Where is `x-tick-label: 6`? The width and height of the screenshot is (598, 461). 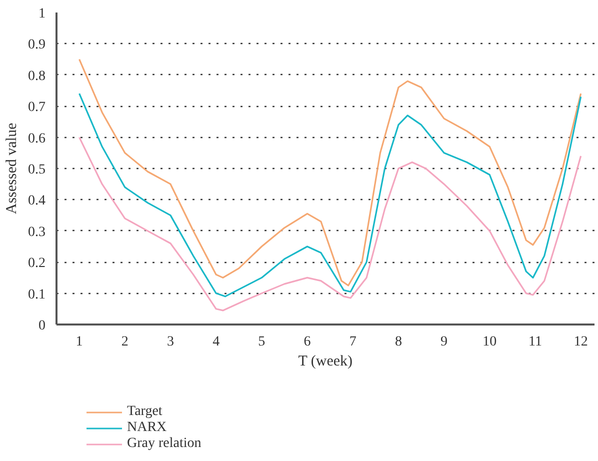
x-tick-label: 6 is located at coordinates (307, 342).